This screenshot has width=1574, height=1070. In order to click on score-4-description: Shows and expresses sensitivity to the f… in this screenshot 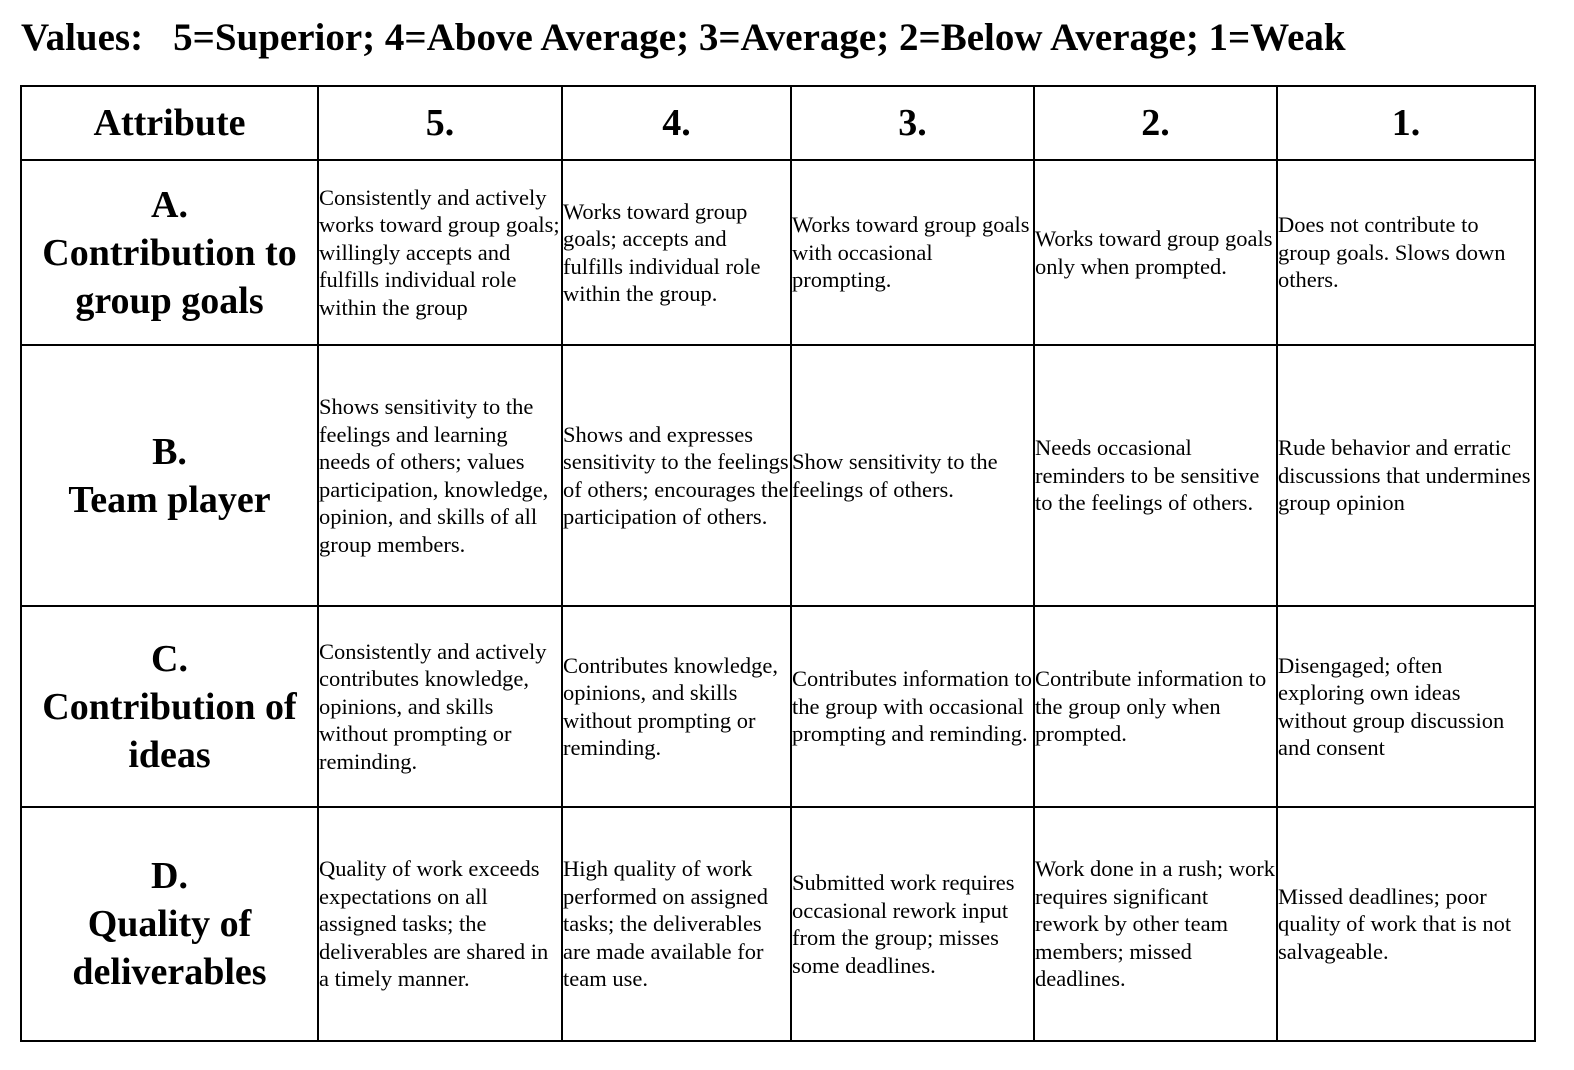, I will do `click(676, 475)`.